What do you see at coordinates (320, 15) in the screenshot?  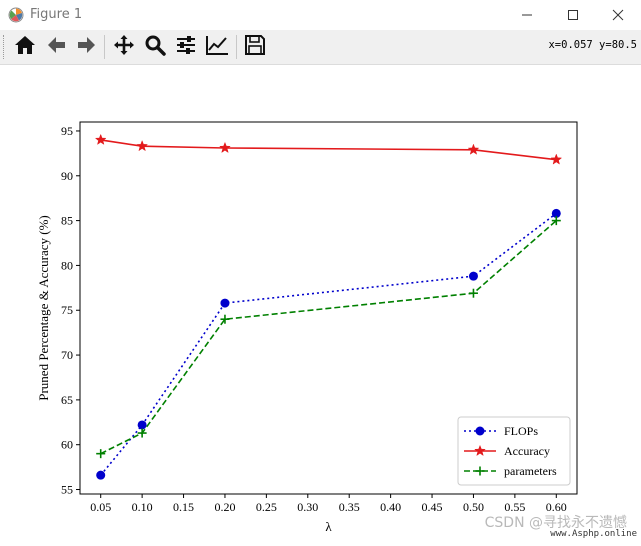 I see `title-bar: Figure 1` at bounding box center [320, 15].